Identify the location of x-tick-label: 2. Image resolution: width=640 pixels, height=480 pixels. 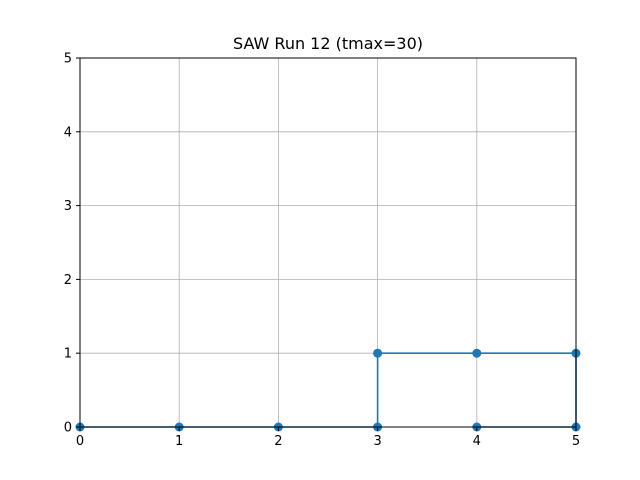
(278, 441).